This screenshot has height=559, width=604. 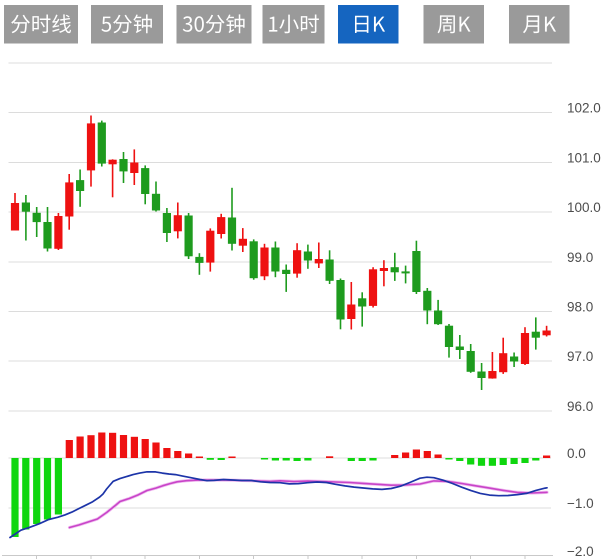 What do you see at coordinates (584, 108) in the screenshot?
I see `svg-text: 102.0` at bounding box center [584, 108].